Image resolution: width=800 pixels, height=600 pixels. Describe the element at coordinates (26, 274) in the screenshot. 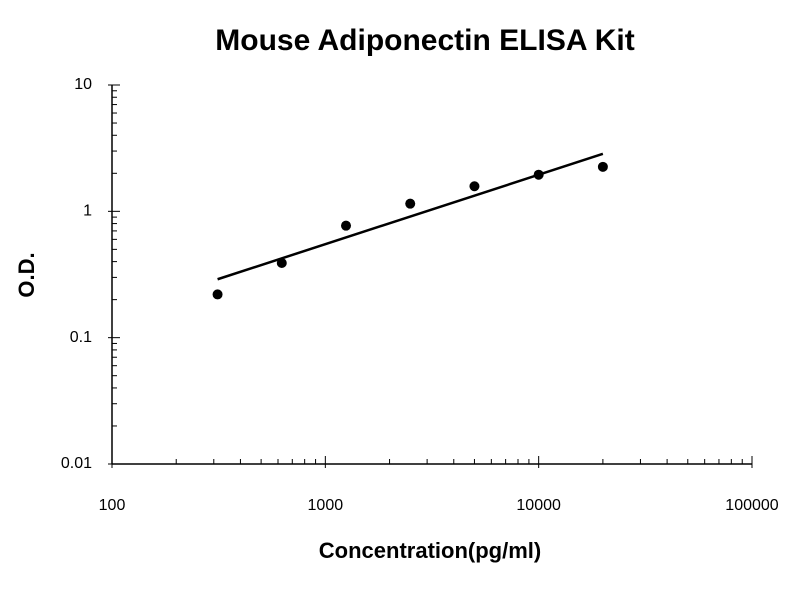

I see `y-axis-label: O.D.` at that location.